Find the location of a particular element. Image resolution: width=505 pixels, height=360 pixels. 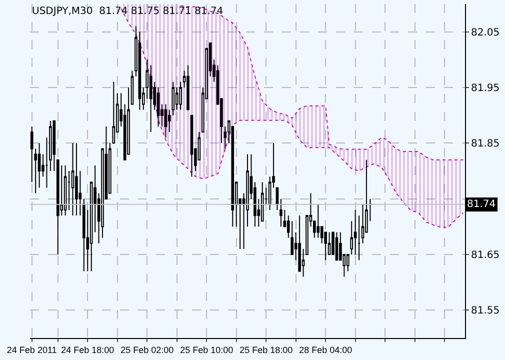

ref-line-label: 81.74 is located at coordinates (481, 204).